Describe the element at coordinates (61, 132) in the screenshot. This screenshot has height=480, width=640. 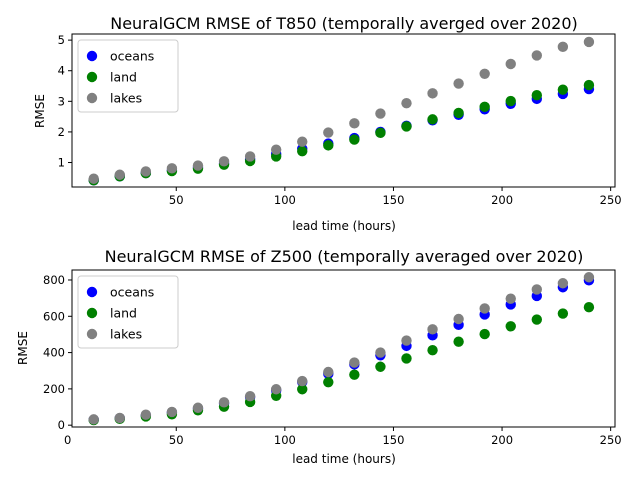
I see `y-tick-label: 2` at that location.